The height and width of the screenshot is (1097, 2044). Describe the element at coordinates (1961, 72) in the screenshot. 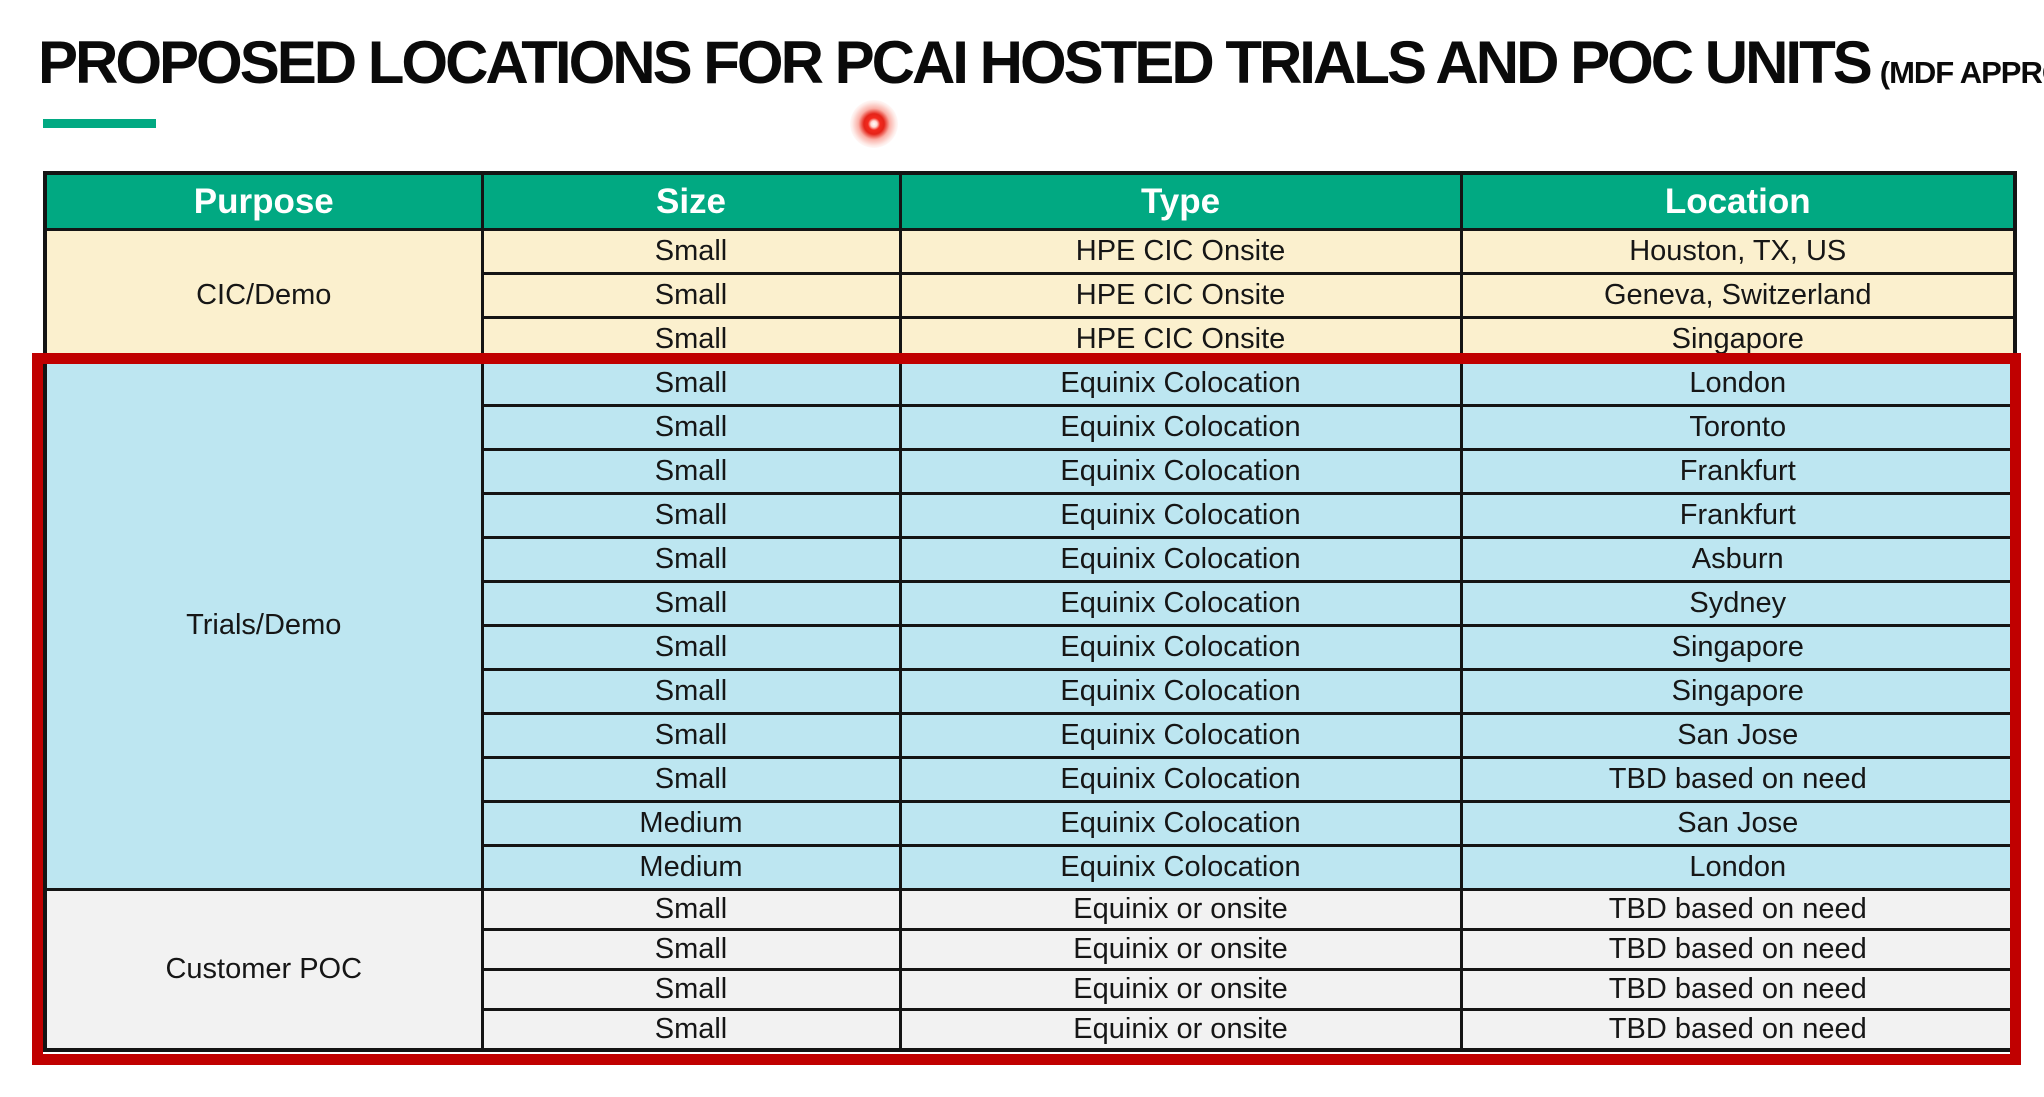

I see `page-title-suffix: (MDF APPROVED)` at that location.